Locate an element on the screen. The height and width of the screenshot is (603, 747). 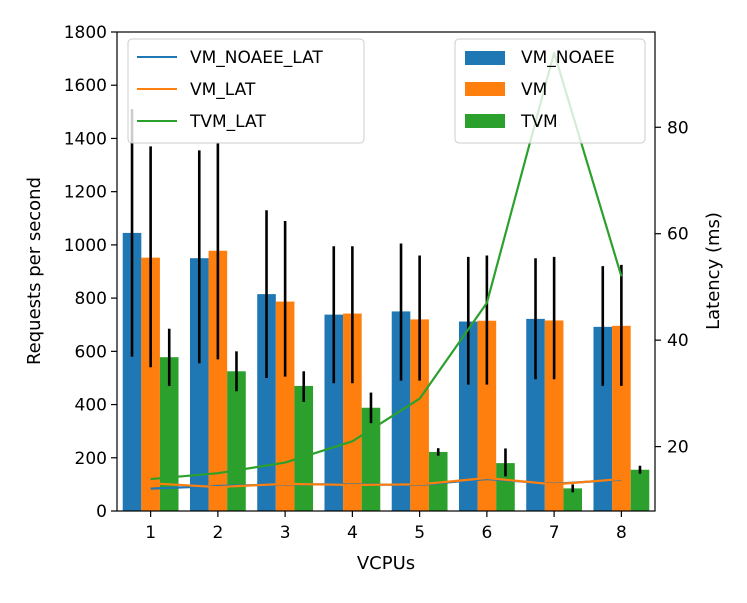
x-tick-label-2: 2 is located at coordinates (217, 533).